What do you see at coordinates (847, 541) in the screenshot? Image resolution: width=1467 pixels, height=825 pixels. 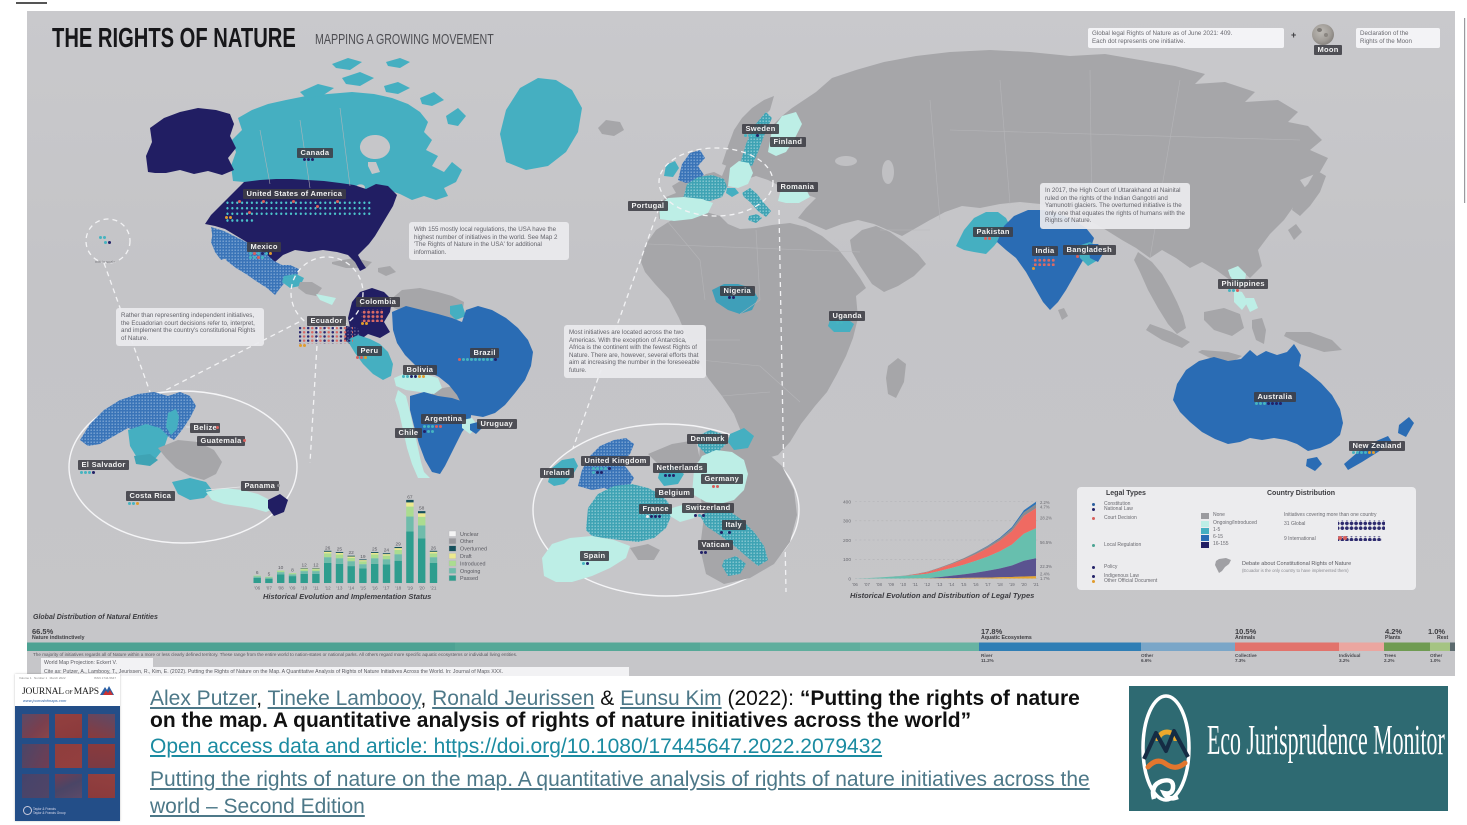 I see `svg-text: 200` at bounding box center [847, 541].